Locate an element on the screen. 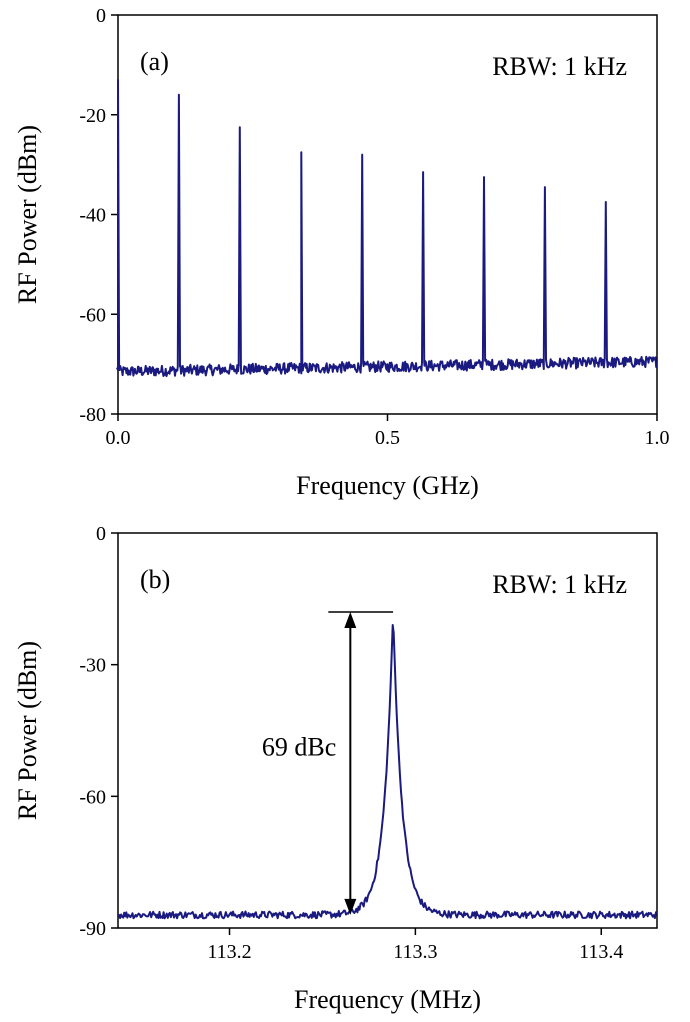 Image resolution: width=690 pixels, height=1022 pixels. x-tick-label: 0.5 is located at coordinates (387, 438).